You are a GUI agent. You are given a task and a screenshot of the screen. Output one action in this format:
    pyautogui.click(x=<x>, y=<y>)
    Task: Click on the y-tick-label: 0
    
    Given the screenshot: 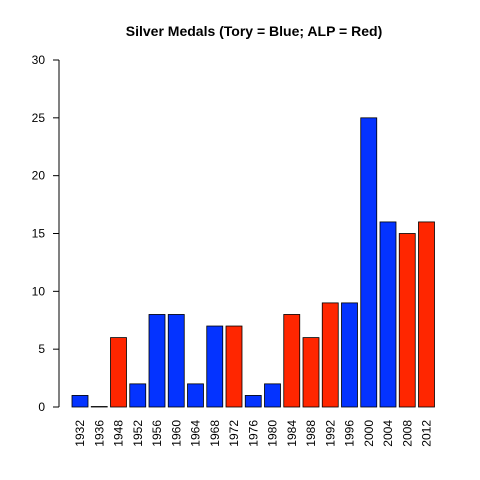 What is the action you would take?
    pyautogui.click(x=41, y=407)
    